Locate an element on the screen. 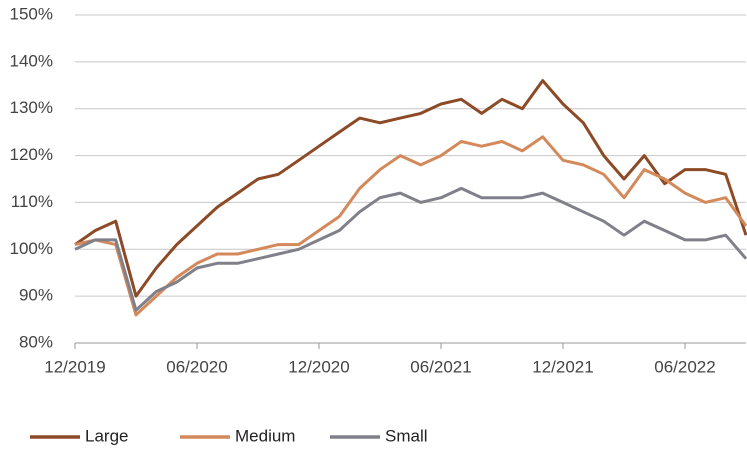 The image size is (747, 455). x-tick-label: 06/2020 is located at coordinates (196, 366).